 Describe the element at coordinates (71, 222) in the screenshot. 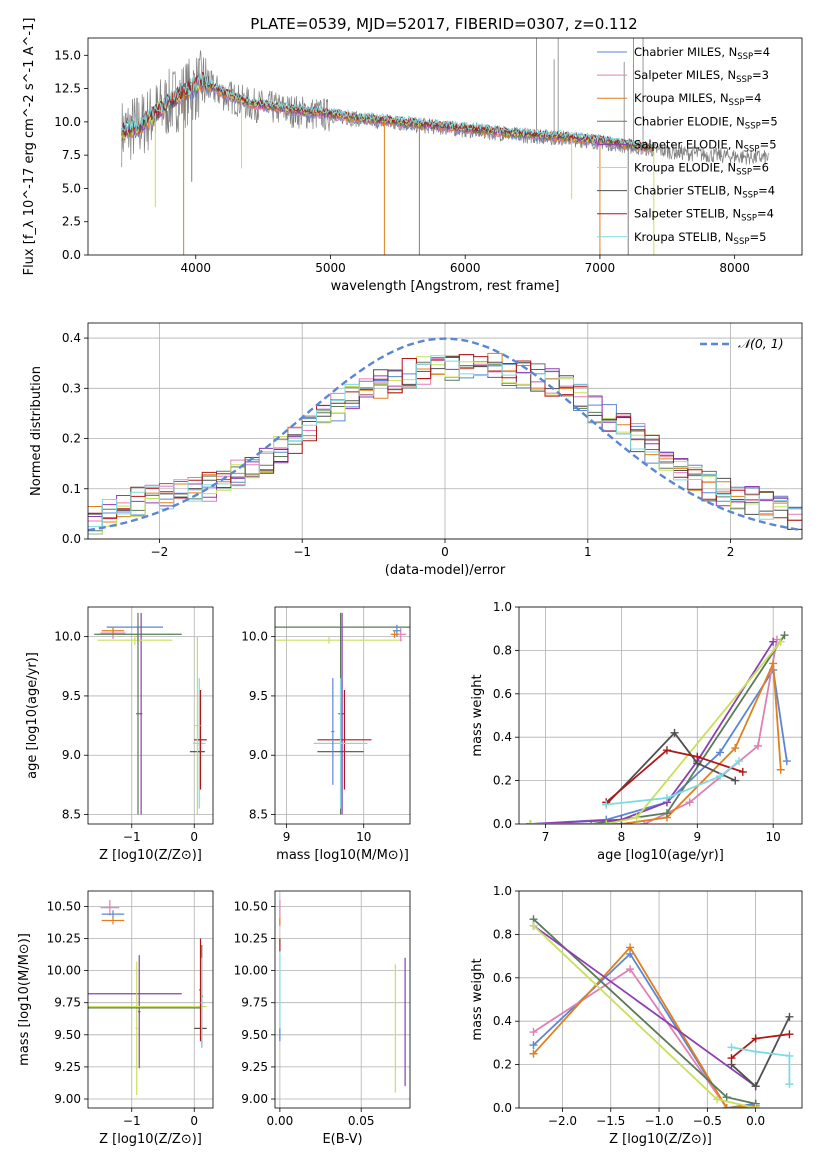

I see `y-tick-label: 2.5` at that location.